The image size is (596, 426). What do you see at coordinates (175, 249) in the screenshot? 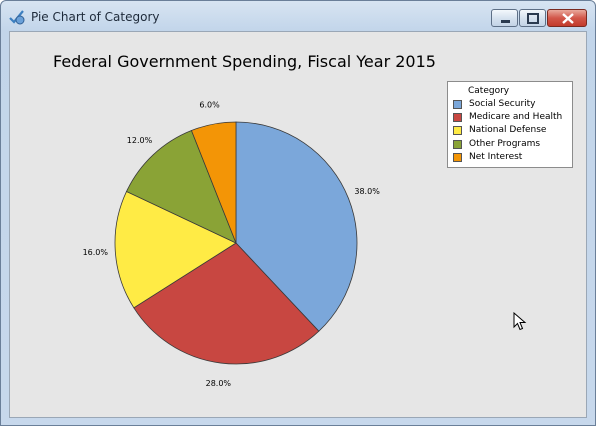
I see `pie-slice-national-defense` at bounding box center [175, 249].